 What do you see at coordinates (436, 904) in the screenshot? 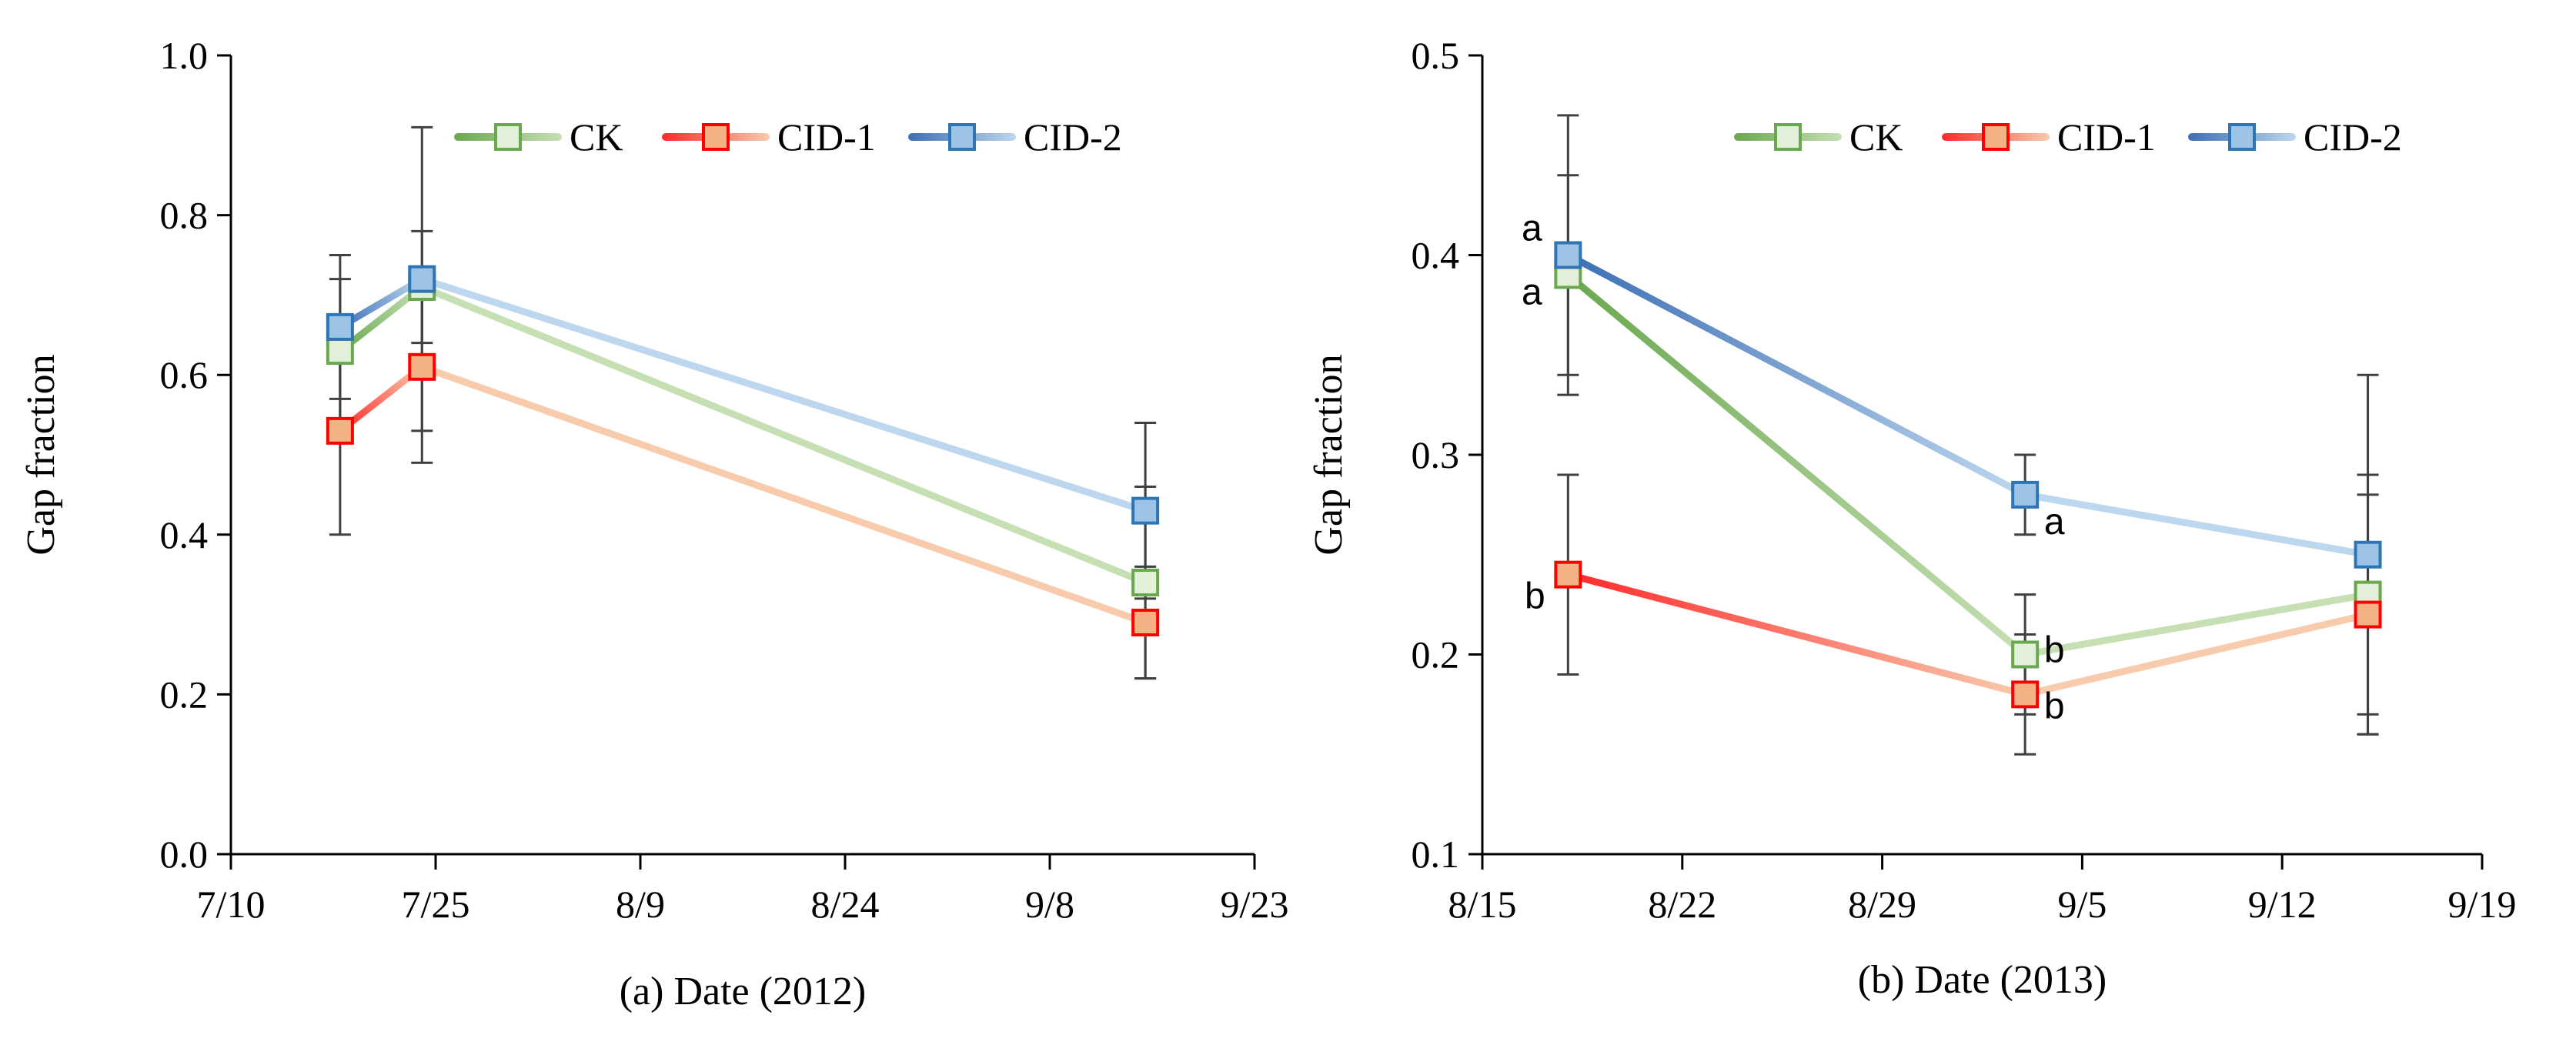
I see `x-tick-label: 7/25` at bounding box center [436, 904].